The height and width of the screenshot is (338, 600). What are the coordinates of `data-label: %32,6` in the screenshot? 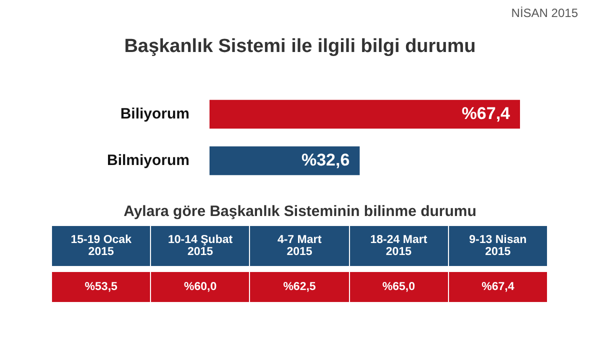 It's located at (325, 160).